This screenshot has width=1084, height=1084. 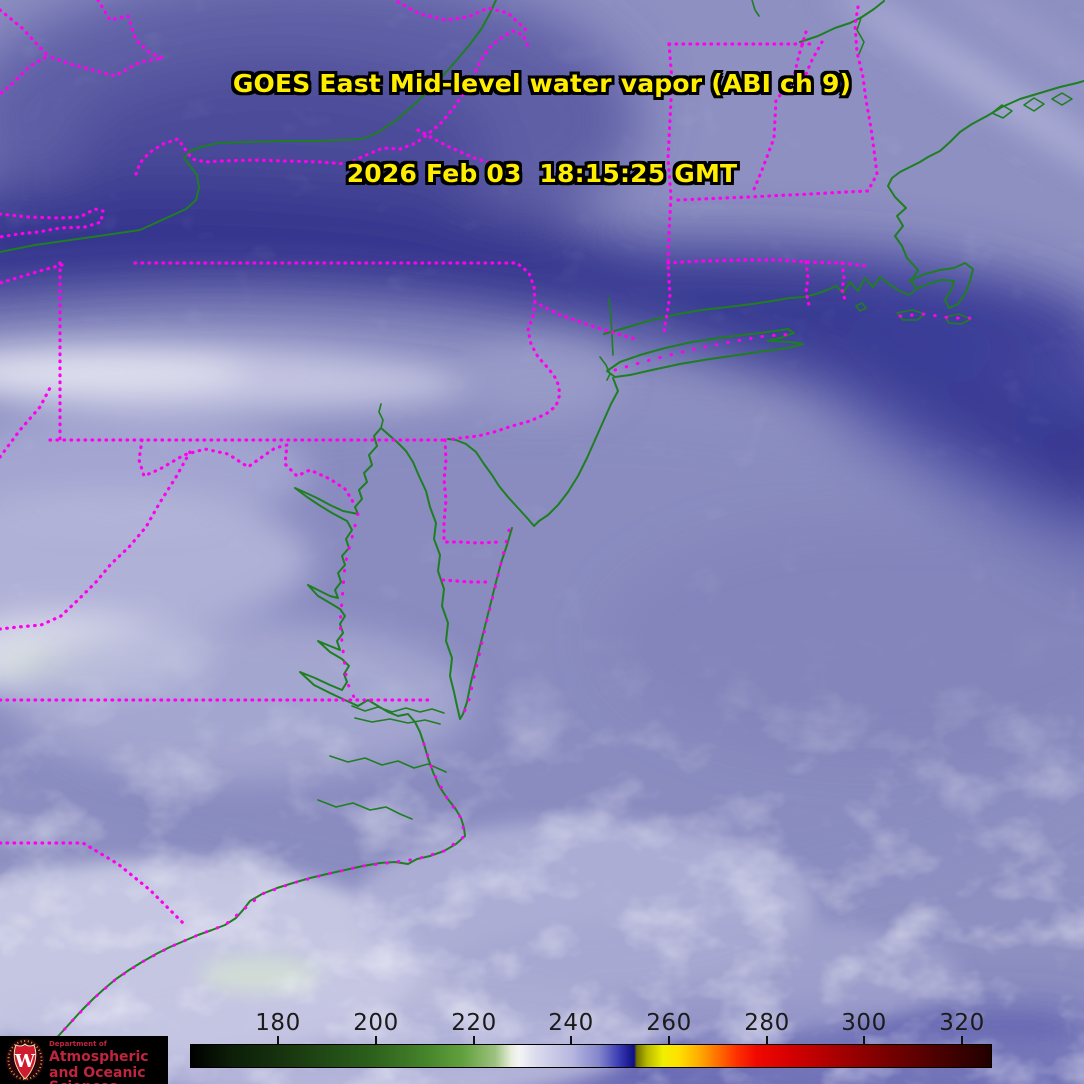 I want to click on great-lakes-shoreline, so click(x=248, y=126).